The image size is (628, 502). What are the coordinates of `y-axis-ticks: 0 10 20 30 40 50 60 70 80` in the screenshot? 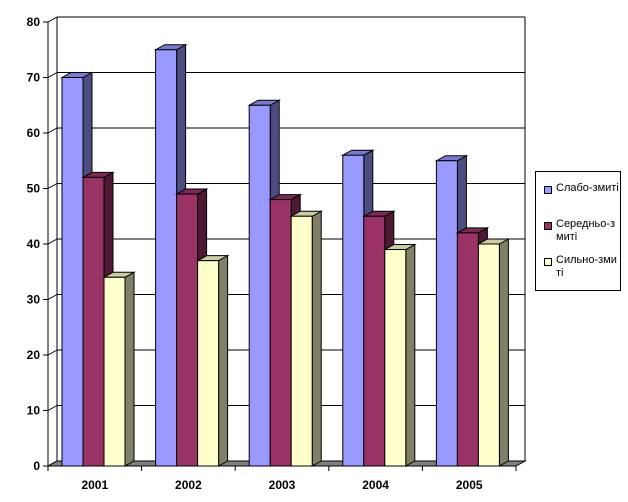 It's located at (37, 244).